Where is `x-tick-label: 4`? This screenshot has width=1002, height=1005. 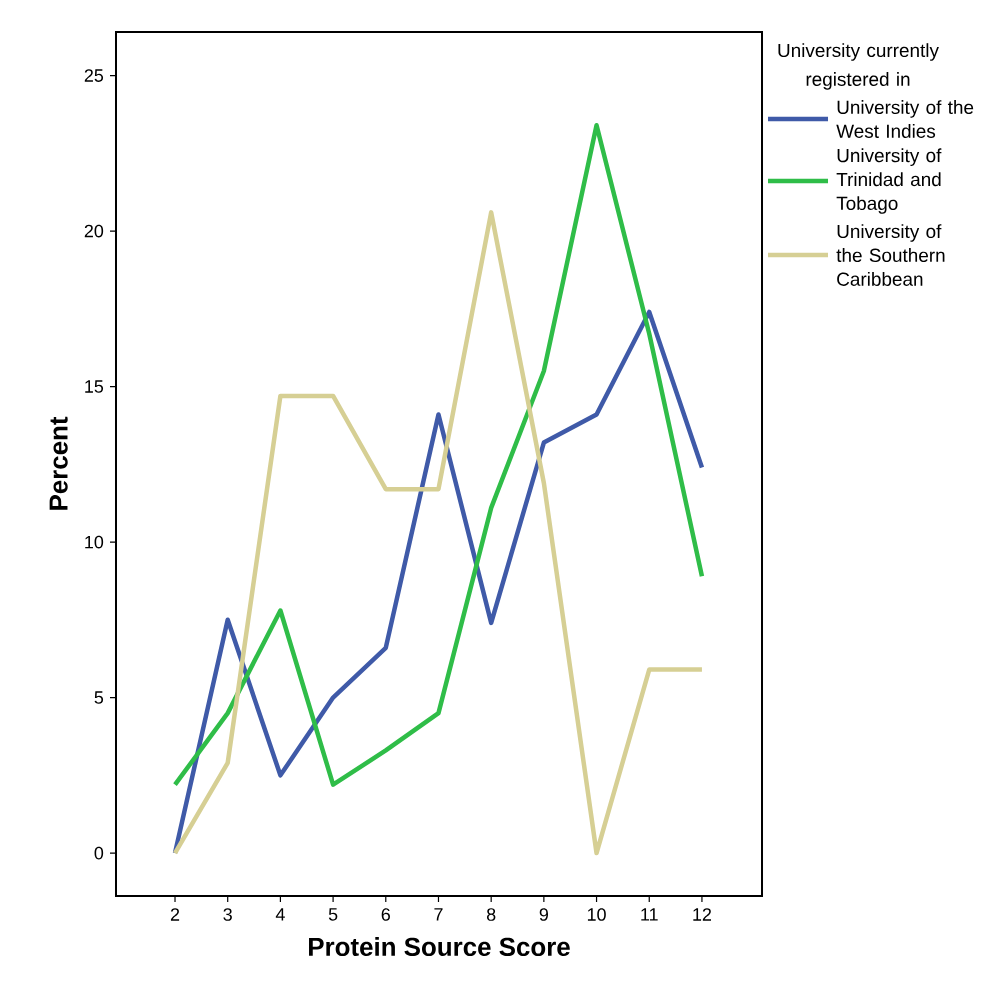 x-tick-label: 4 is located at coordinates (280, 914).